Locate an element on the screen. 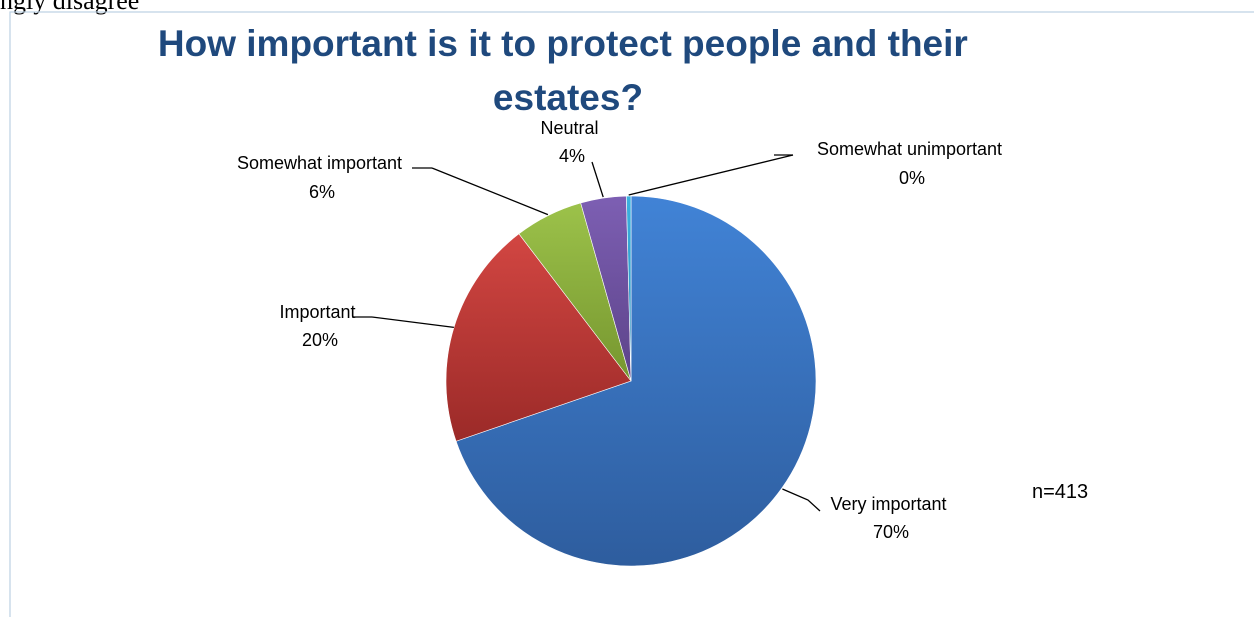  leader-line-somewhat-important is located at coordinates (490, 191).